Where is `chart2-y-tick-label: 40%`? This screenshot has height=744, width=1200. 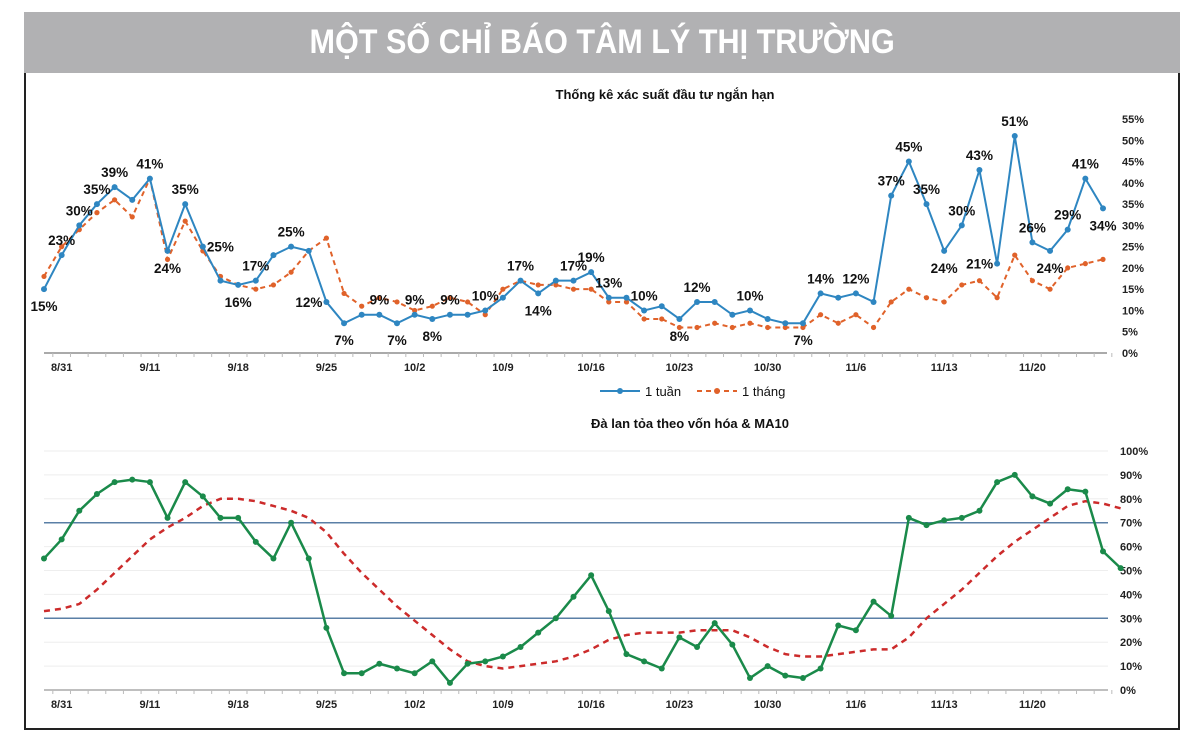 chart2-y-tick-label: 40% is located at coordinates (1131, 595).